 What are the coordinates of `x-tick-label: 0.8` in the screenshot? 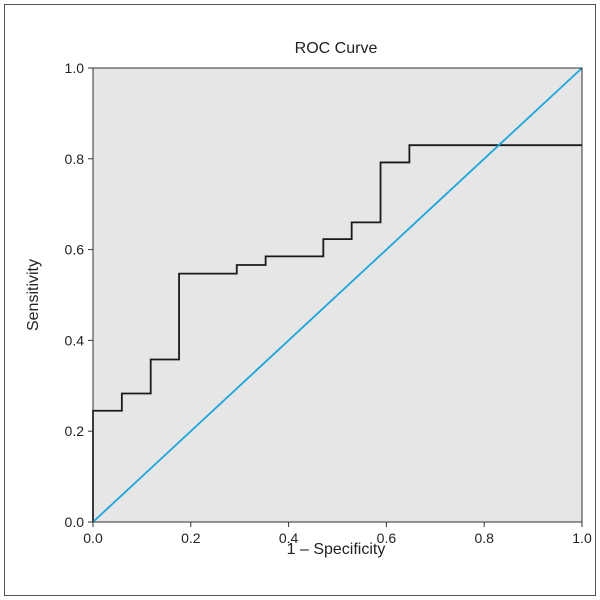 It's located at (484, 538).